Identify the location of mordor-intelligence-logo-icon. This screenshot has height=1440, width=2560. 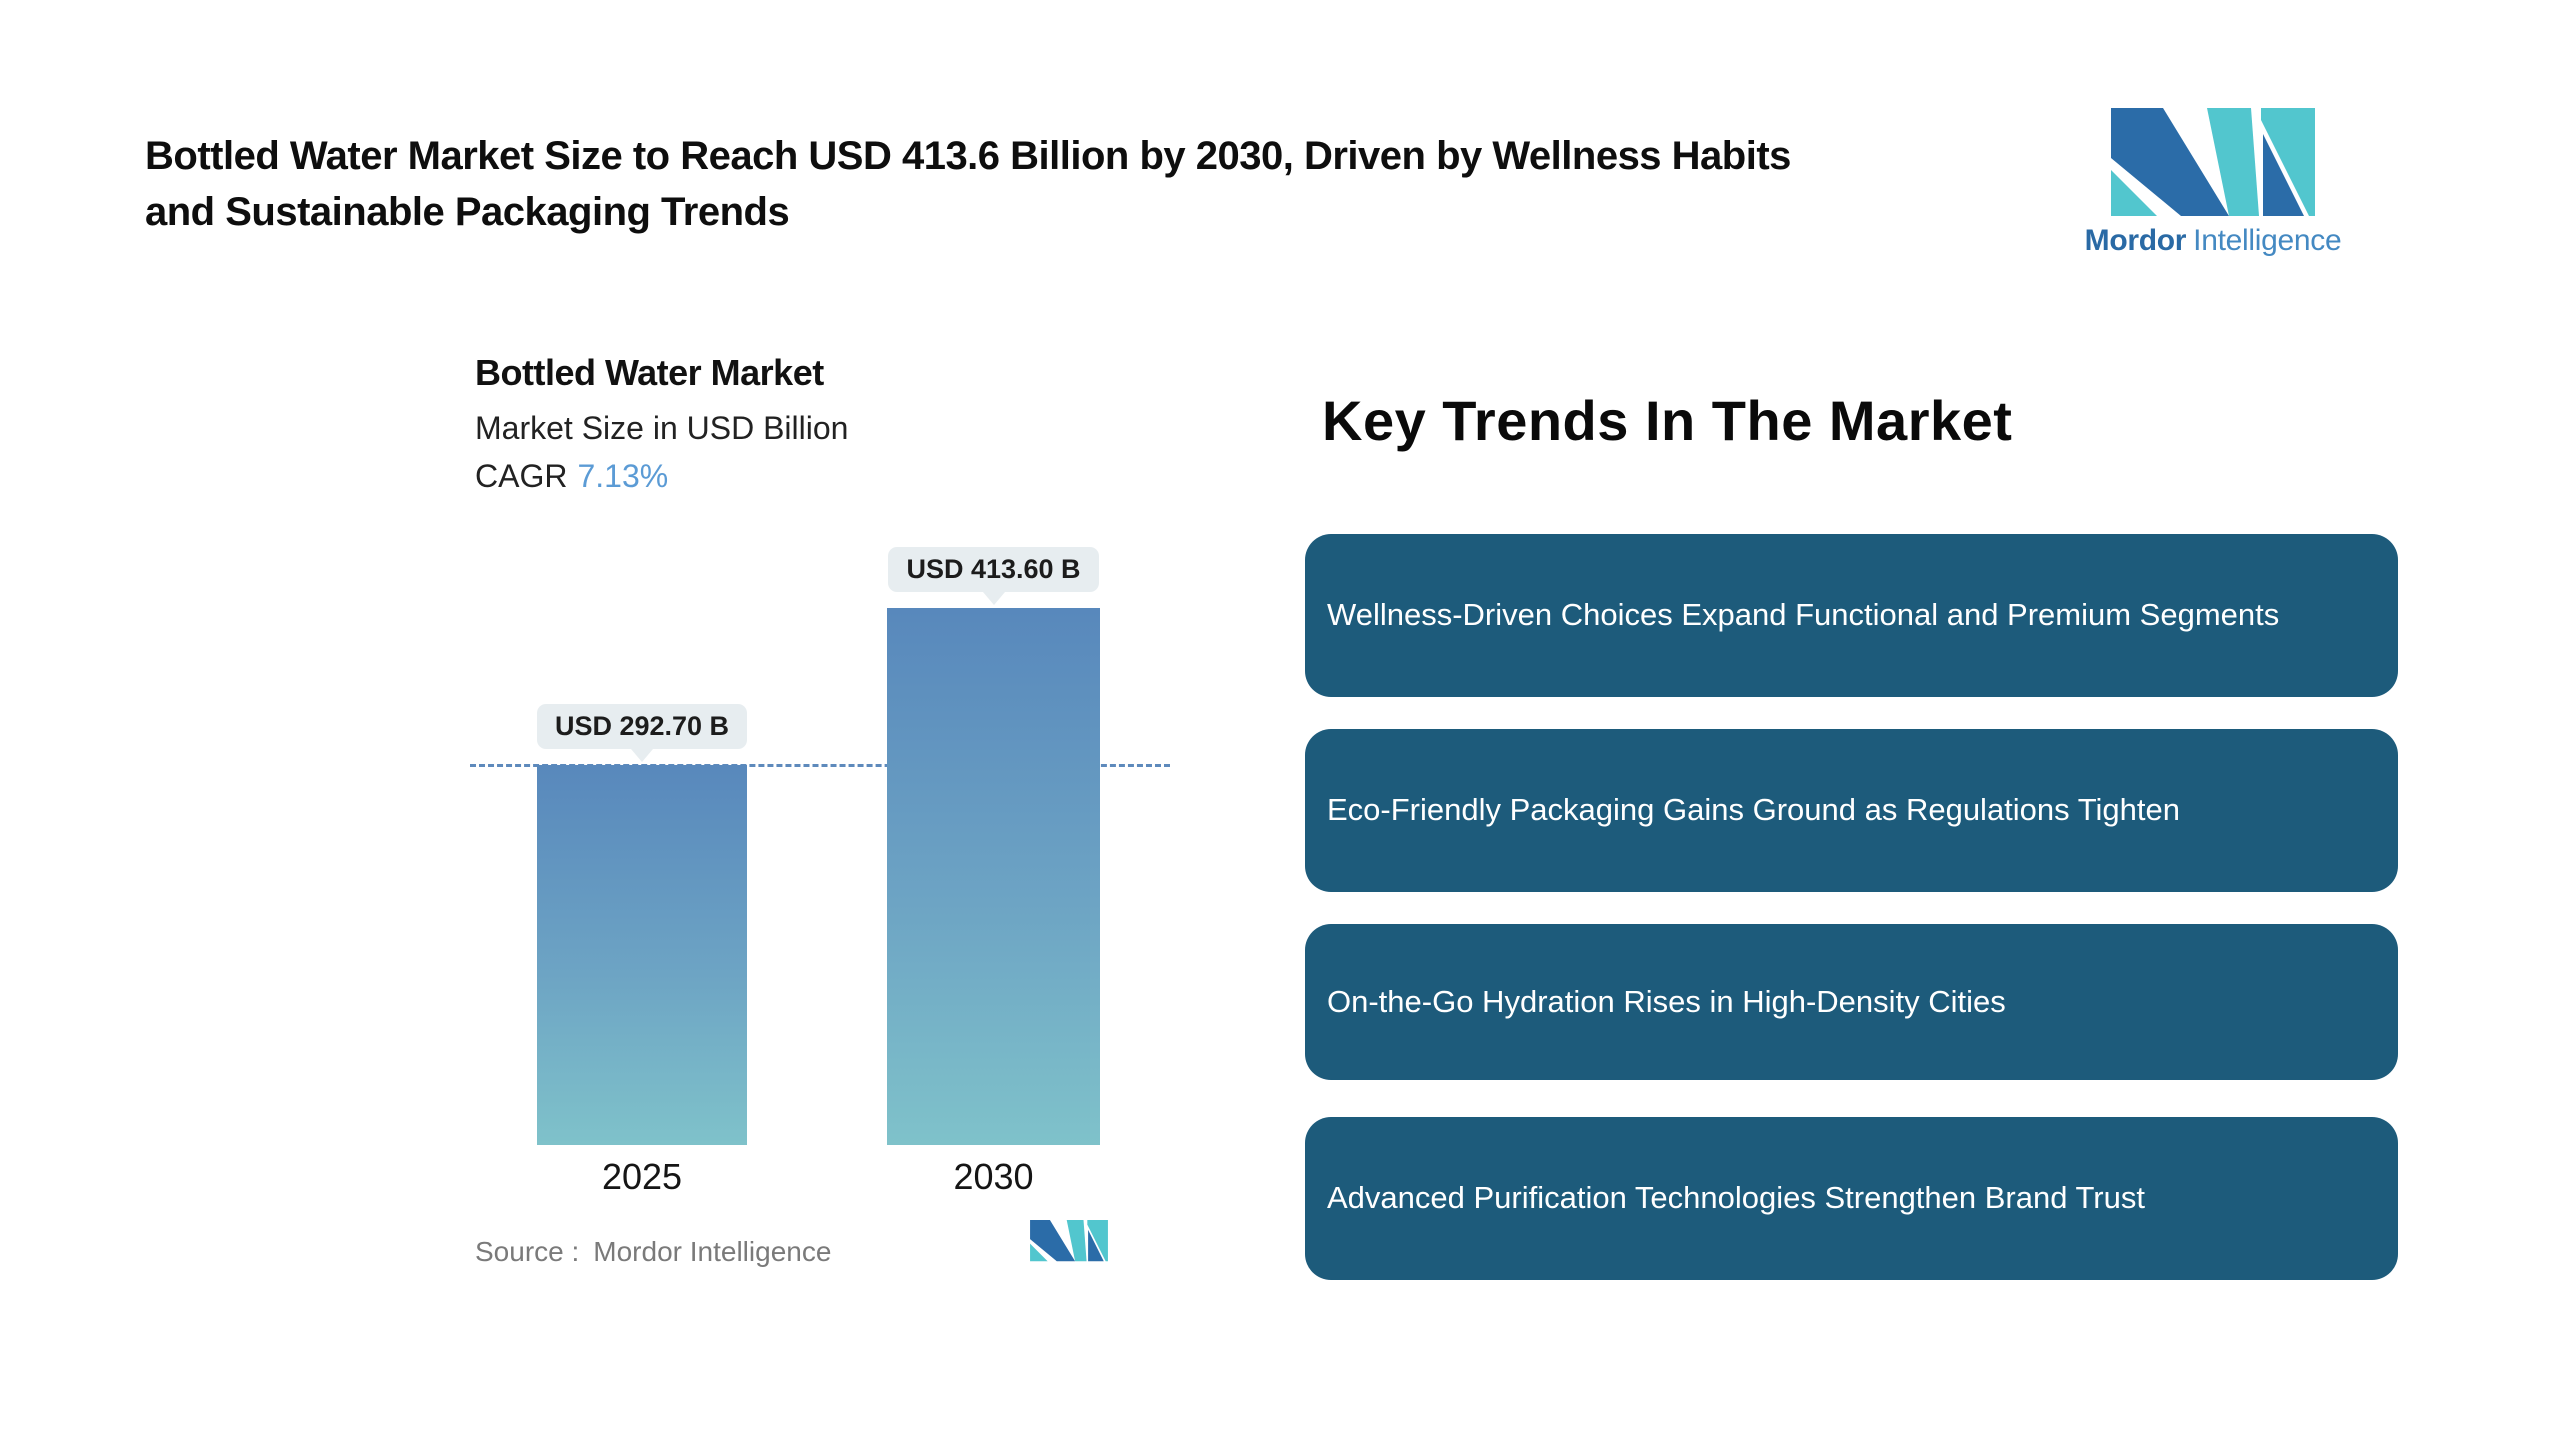
(2213, 162).